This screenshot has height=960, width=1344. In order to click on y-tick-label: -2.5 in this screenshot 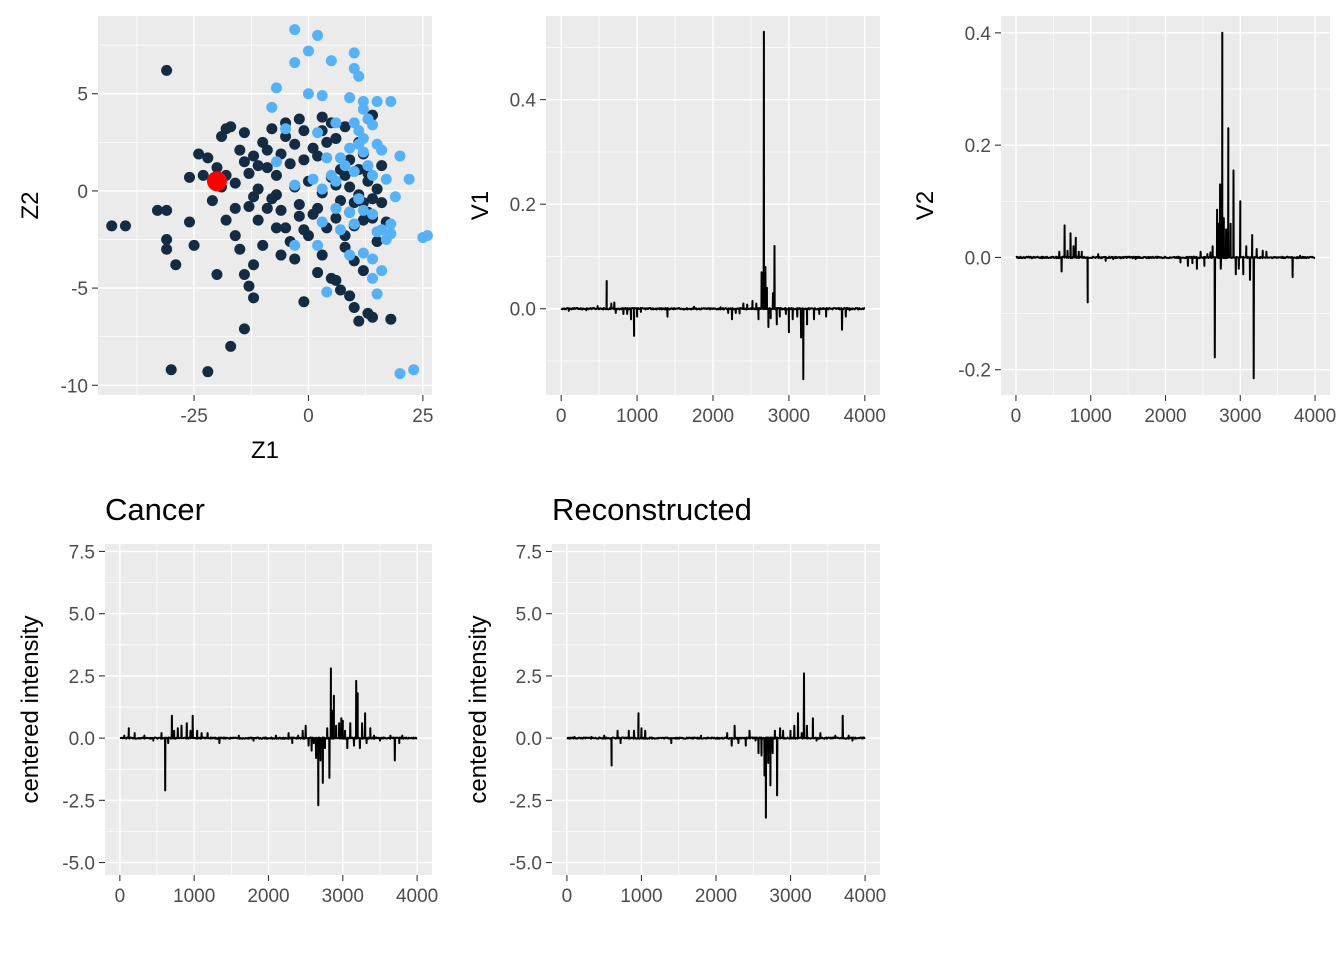, I will do `click(525, 801)`.